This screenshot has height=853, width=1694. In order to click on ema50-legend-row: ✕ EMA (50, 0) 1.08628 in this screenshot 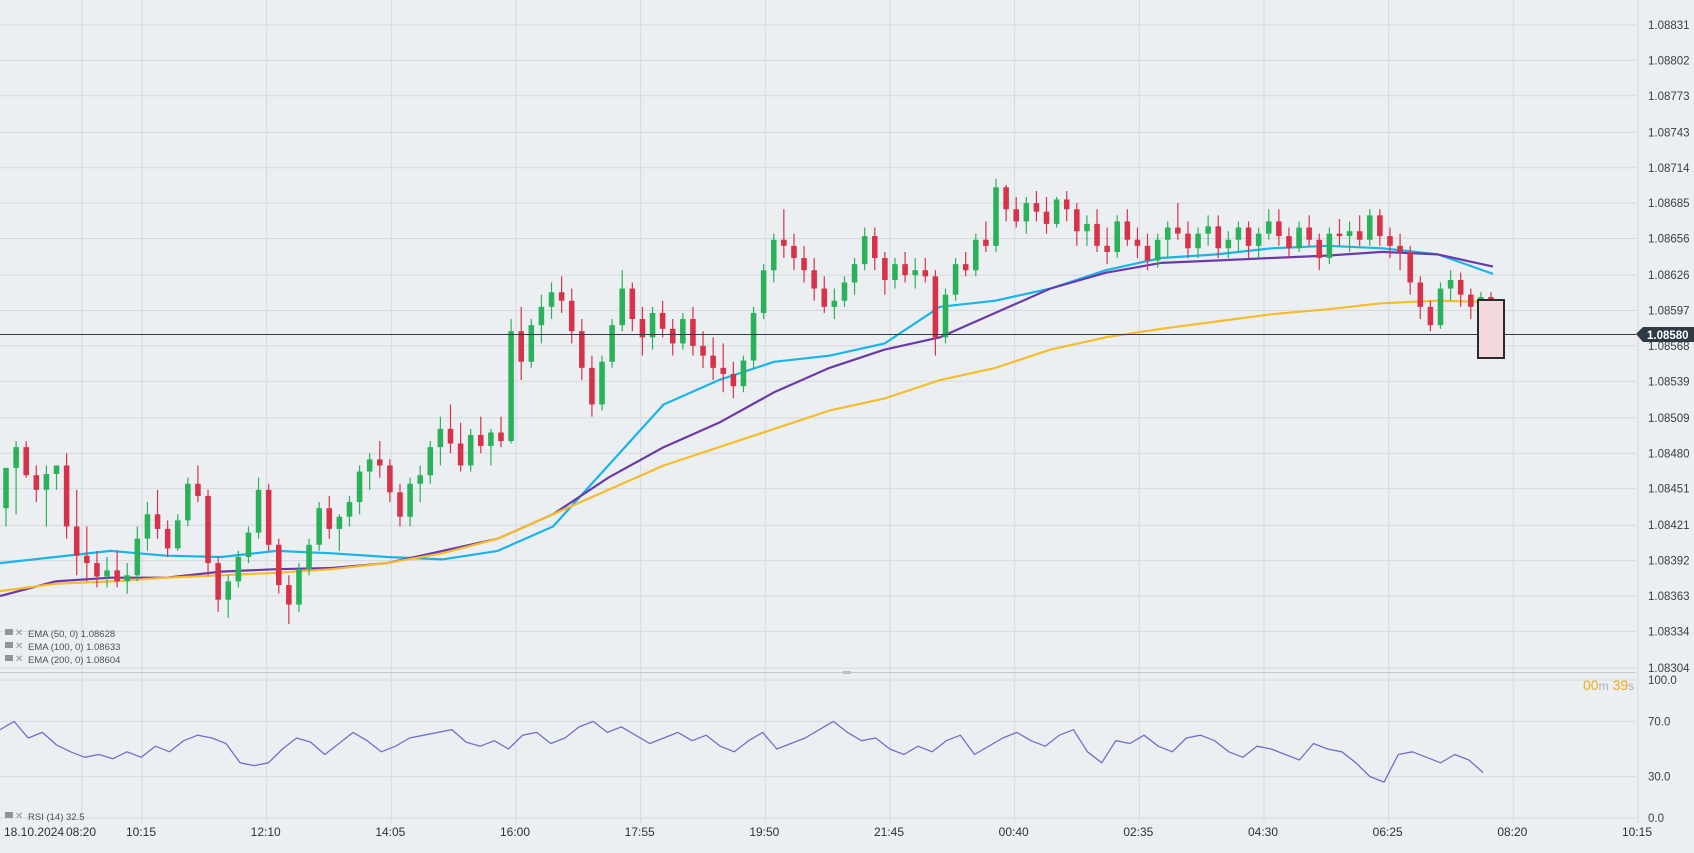, I will do `click(60, 634)`.